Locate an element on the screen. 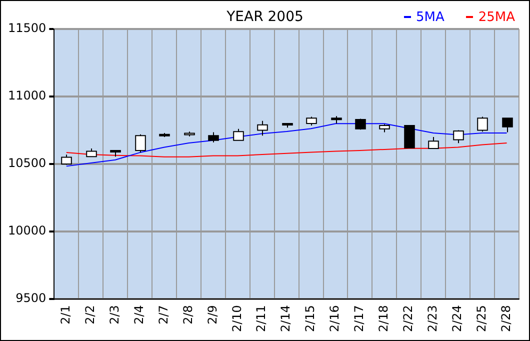 The image size is (530, 341). x-tick-label: 2/25 is located at coordinates (481, 318).